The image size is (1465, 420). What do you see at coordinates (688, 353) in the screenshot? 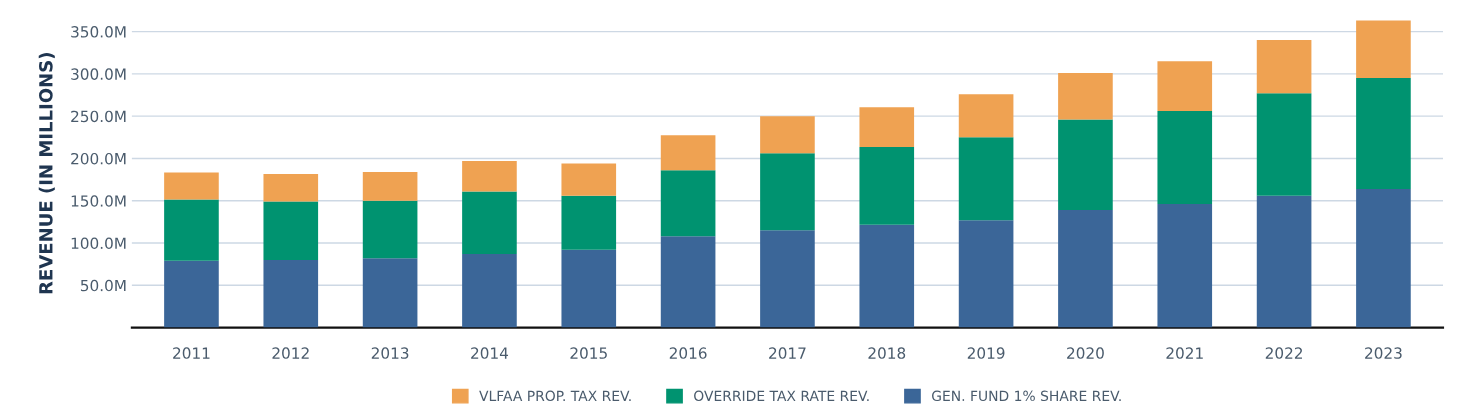
I see `x-tick-label: 2016` at bounding box center [688, 353].